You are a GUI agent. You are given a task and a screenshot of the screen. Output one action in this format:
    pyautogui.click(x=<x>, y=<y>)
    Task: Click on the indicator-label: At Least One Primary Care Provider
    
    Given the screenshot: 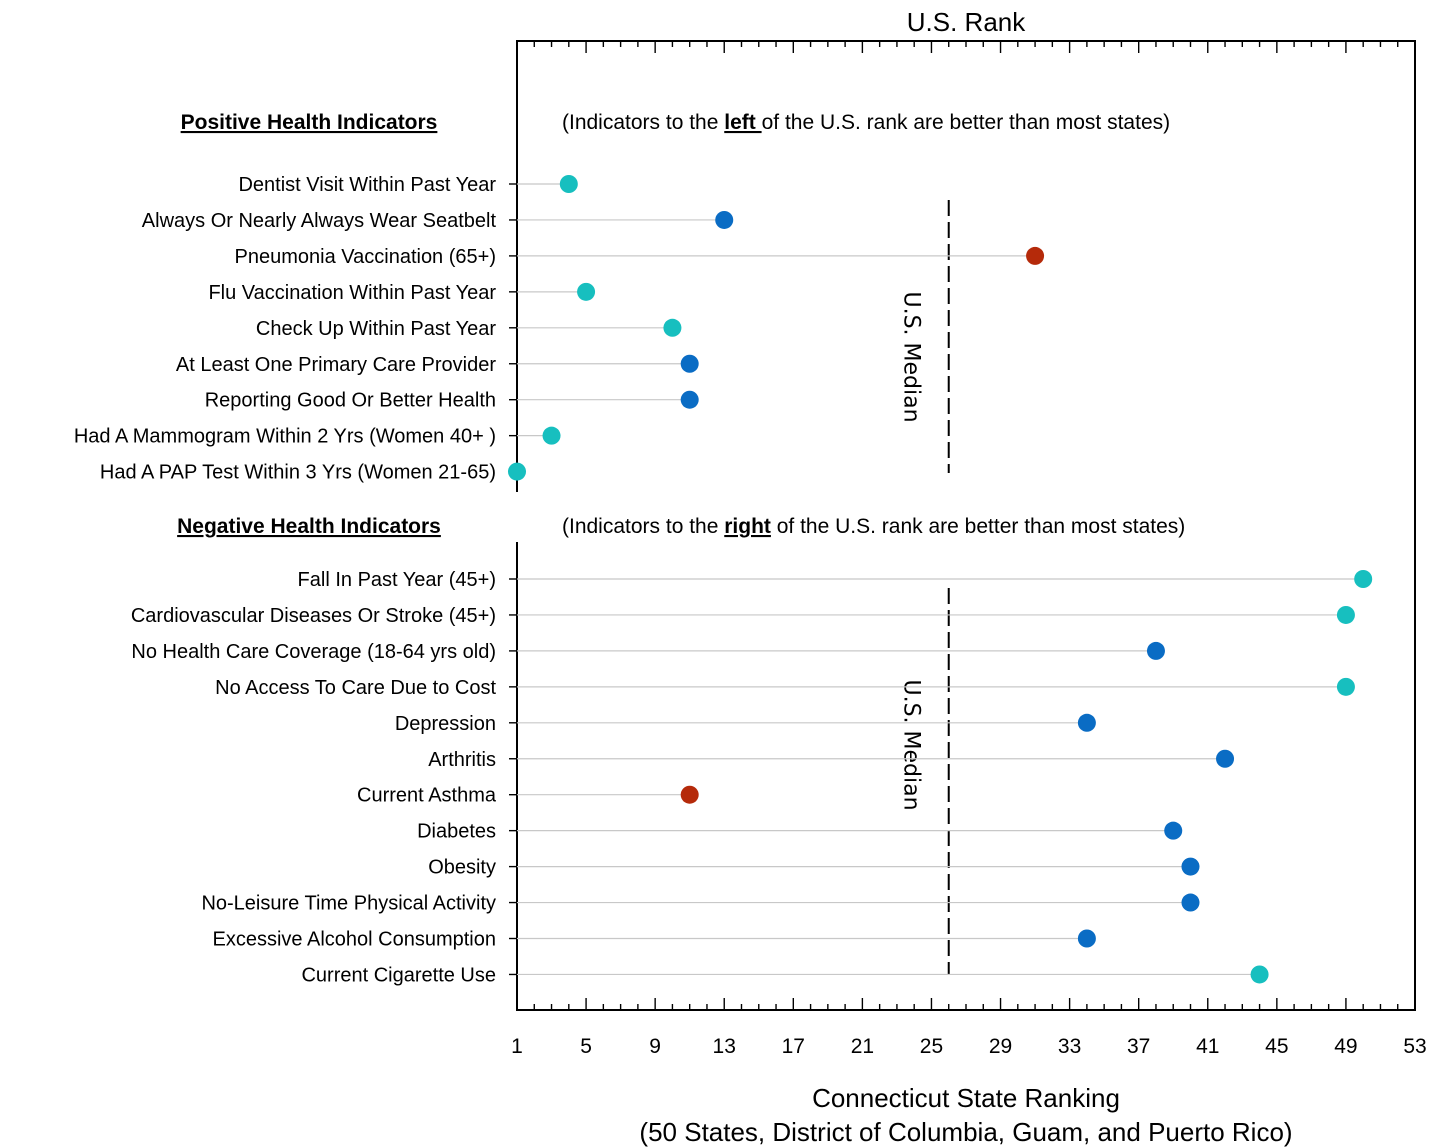 What is the action you would take?
    pyautogui.click(x=336, y=365)
    